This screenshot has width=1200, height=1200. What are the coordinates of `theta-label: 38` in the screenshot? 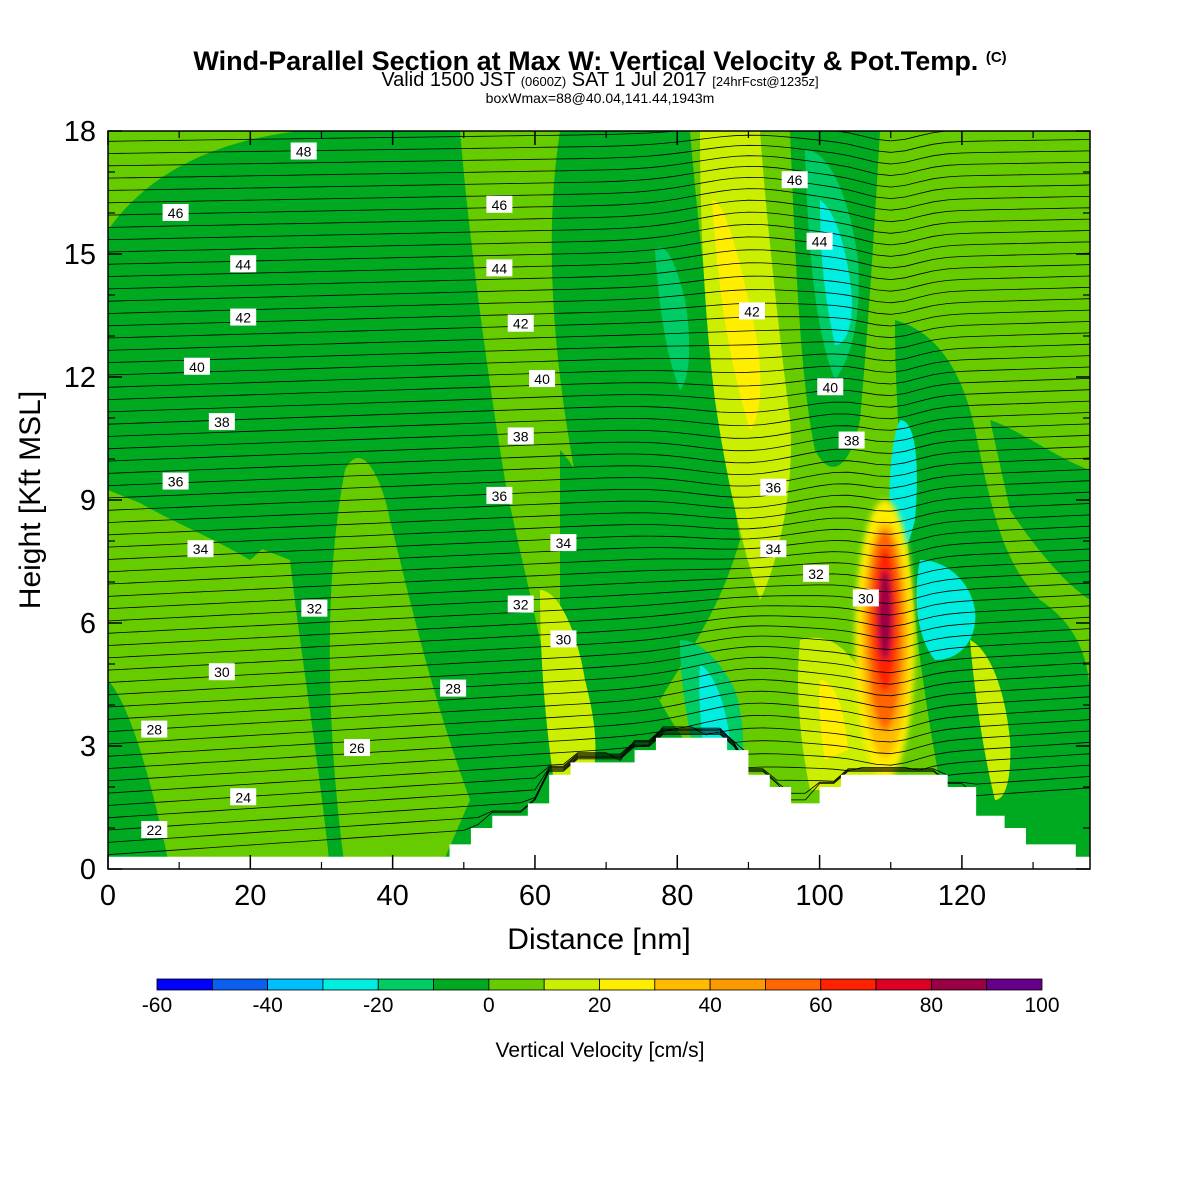 It's located at (520, 436).